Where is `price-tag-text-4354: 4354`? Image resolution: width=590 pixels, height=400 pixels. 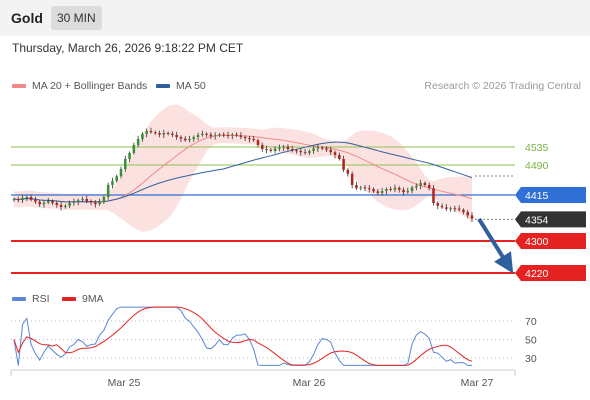
price-tag-text-4354: 4354 is located at coordinates (537, 220).